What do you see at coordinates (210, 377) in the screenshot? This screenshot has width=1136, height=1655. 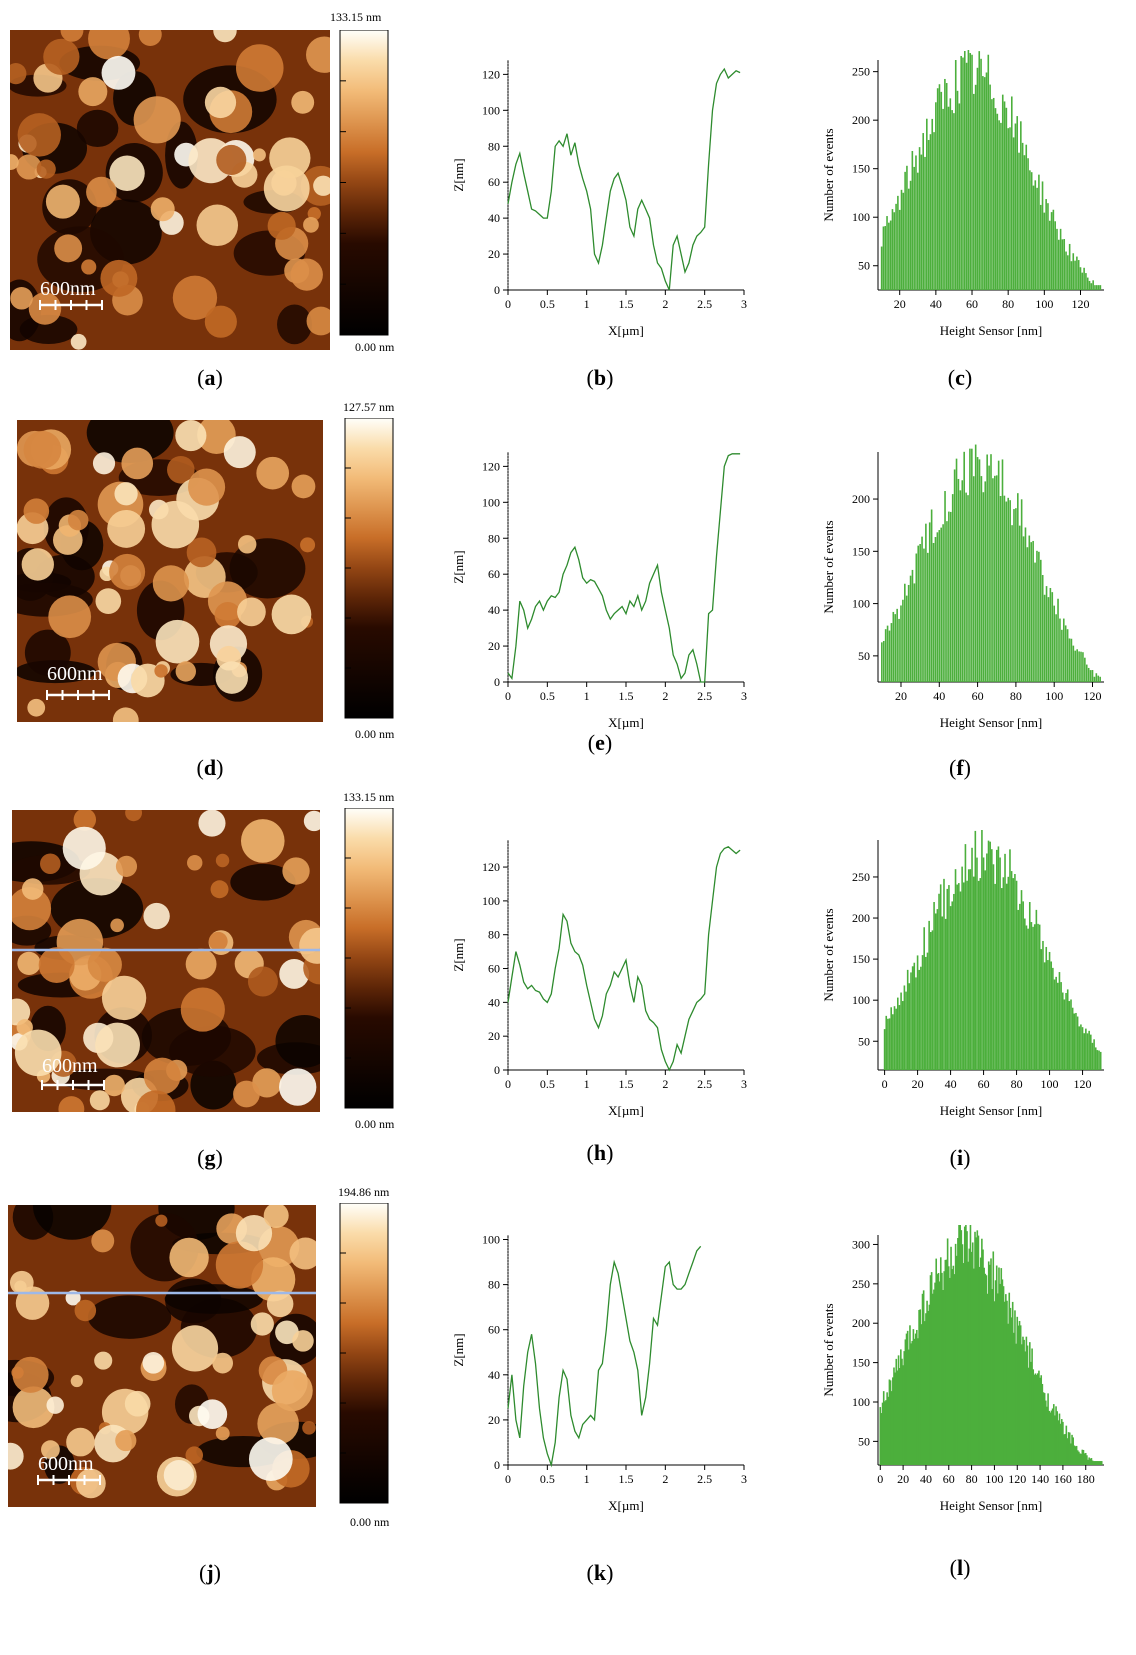 I see `panel-label-a: (a)` at bounding box center [210, 377].